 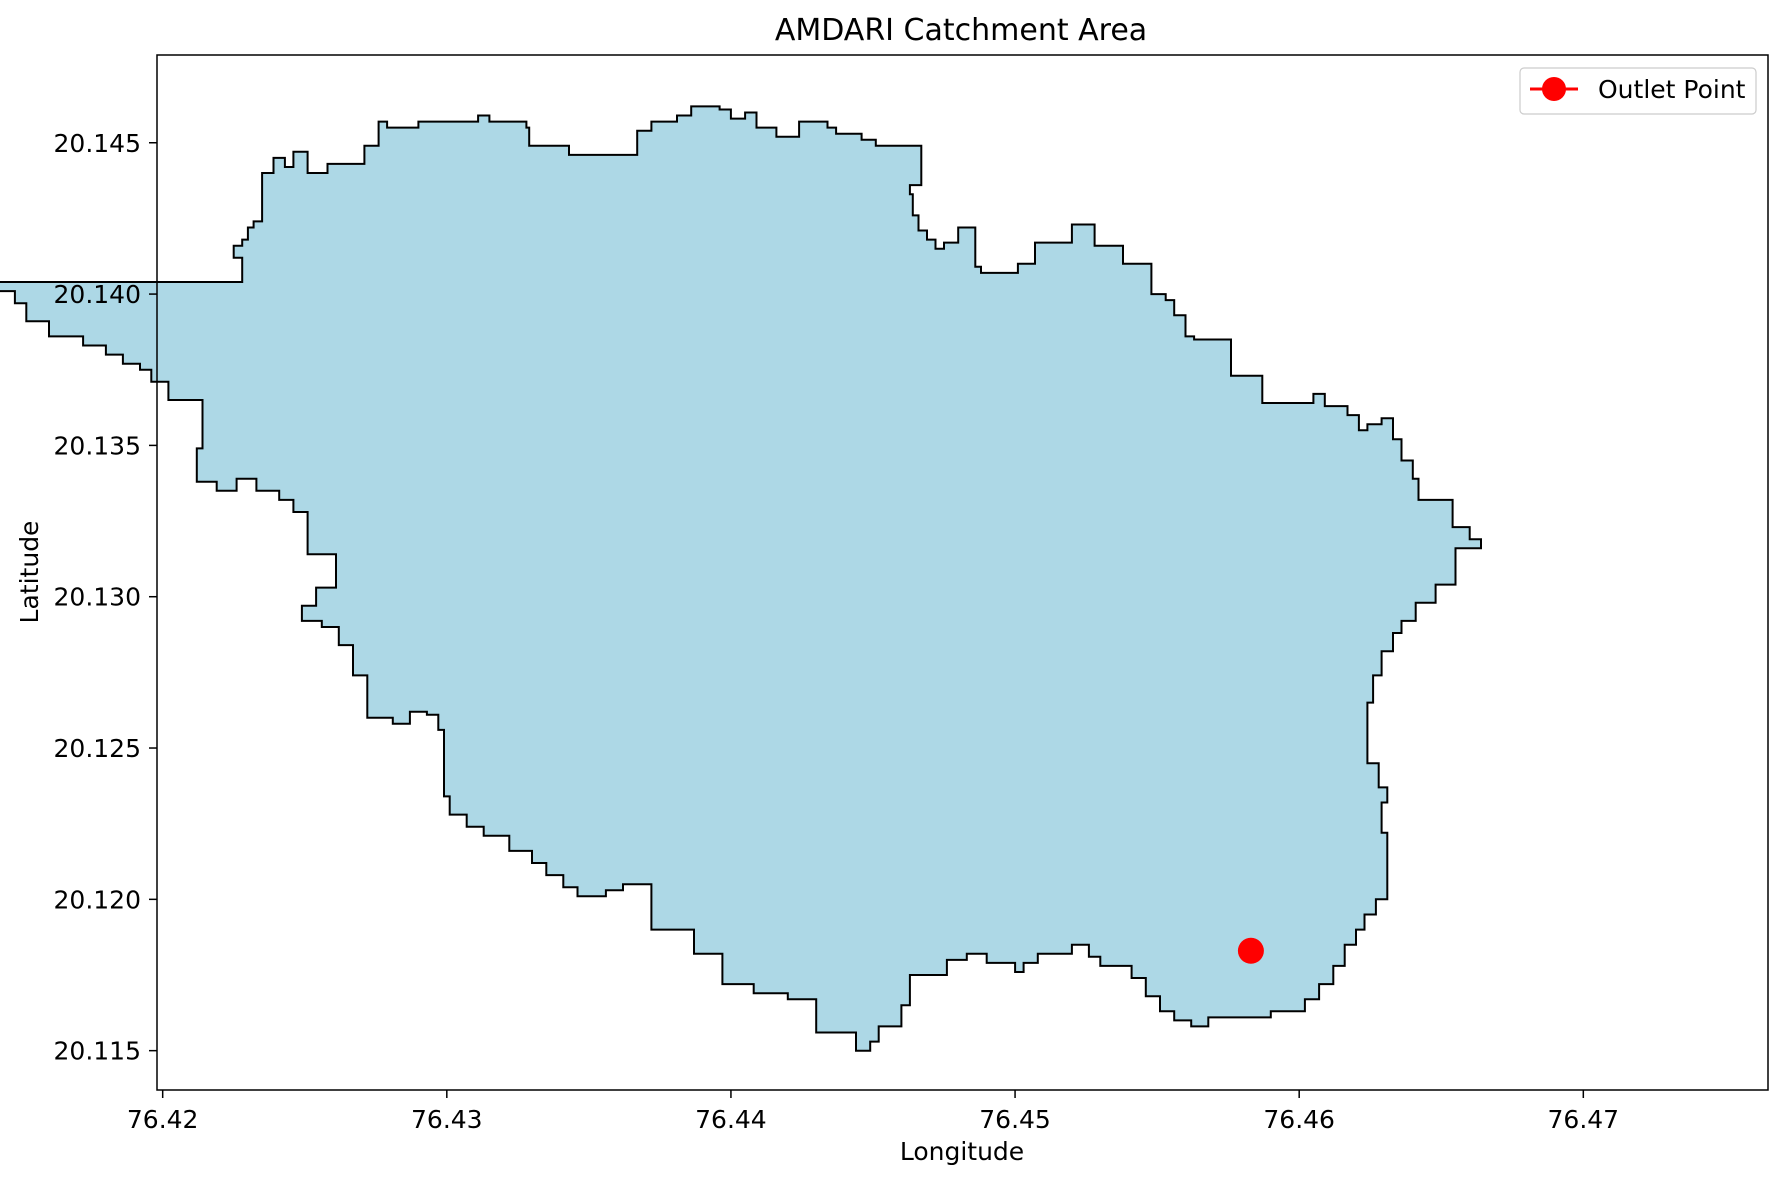 What do you see at coordinates (97, 899) in the screenshot?
I see `y-tick-label: 20.120` at bounding box center [97, 899].